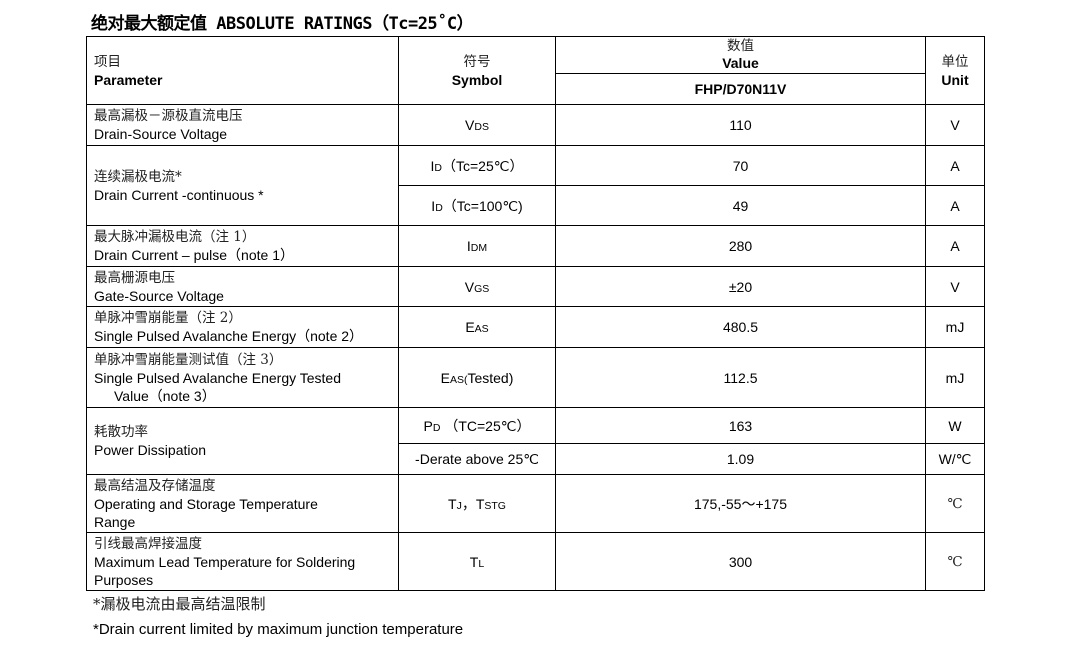 This screenshot has height=662, width=1069. What do you see at coordinates (740, 286) in the screenshot?
I see `value: ±20` at bounding box center [740, 286].